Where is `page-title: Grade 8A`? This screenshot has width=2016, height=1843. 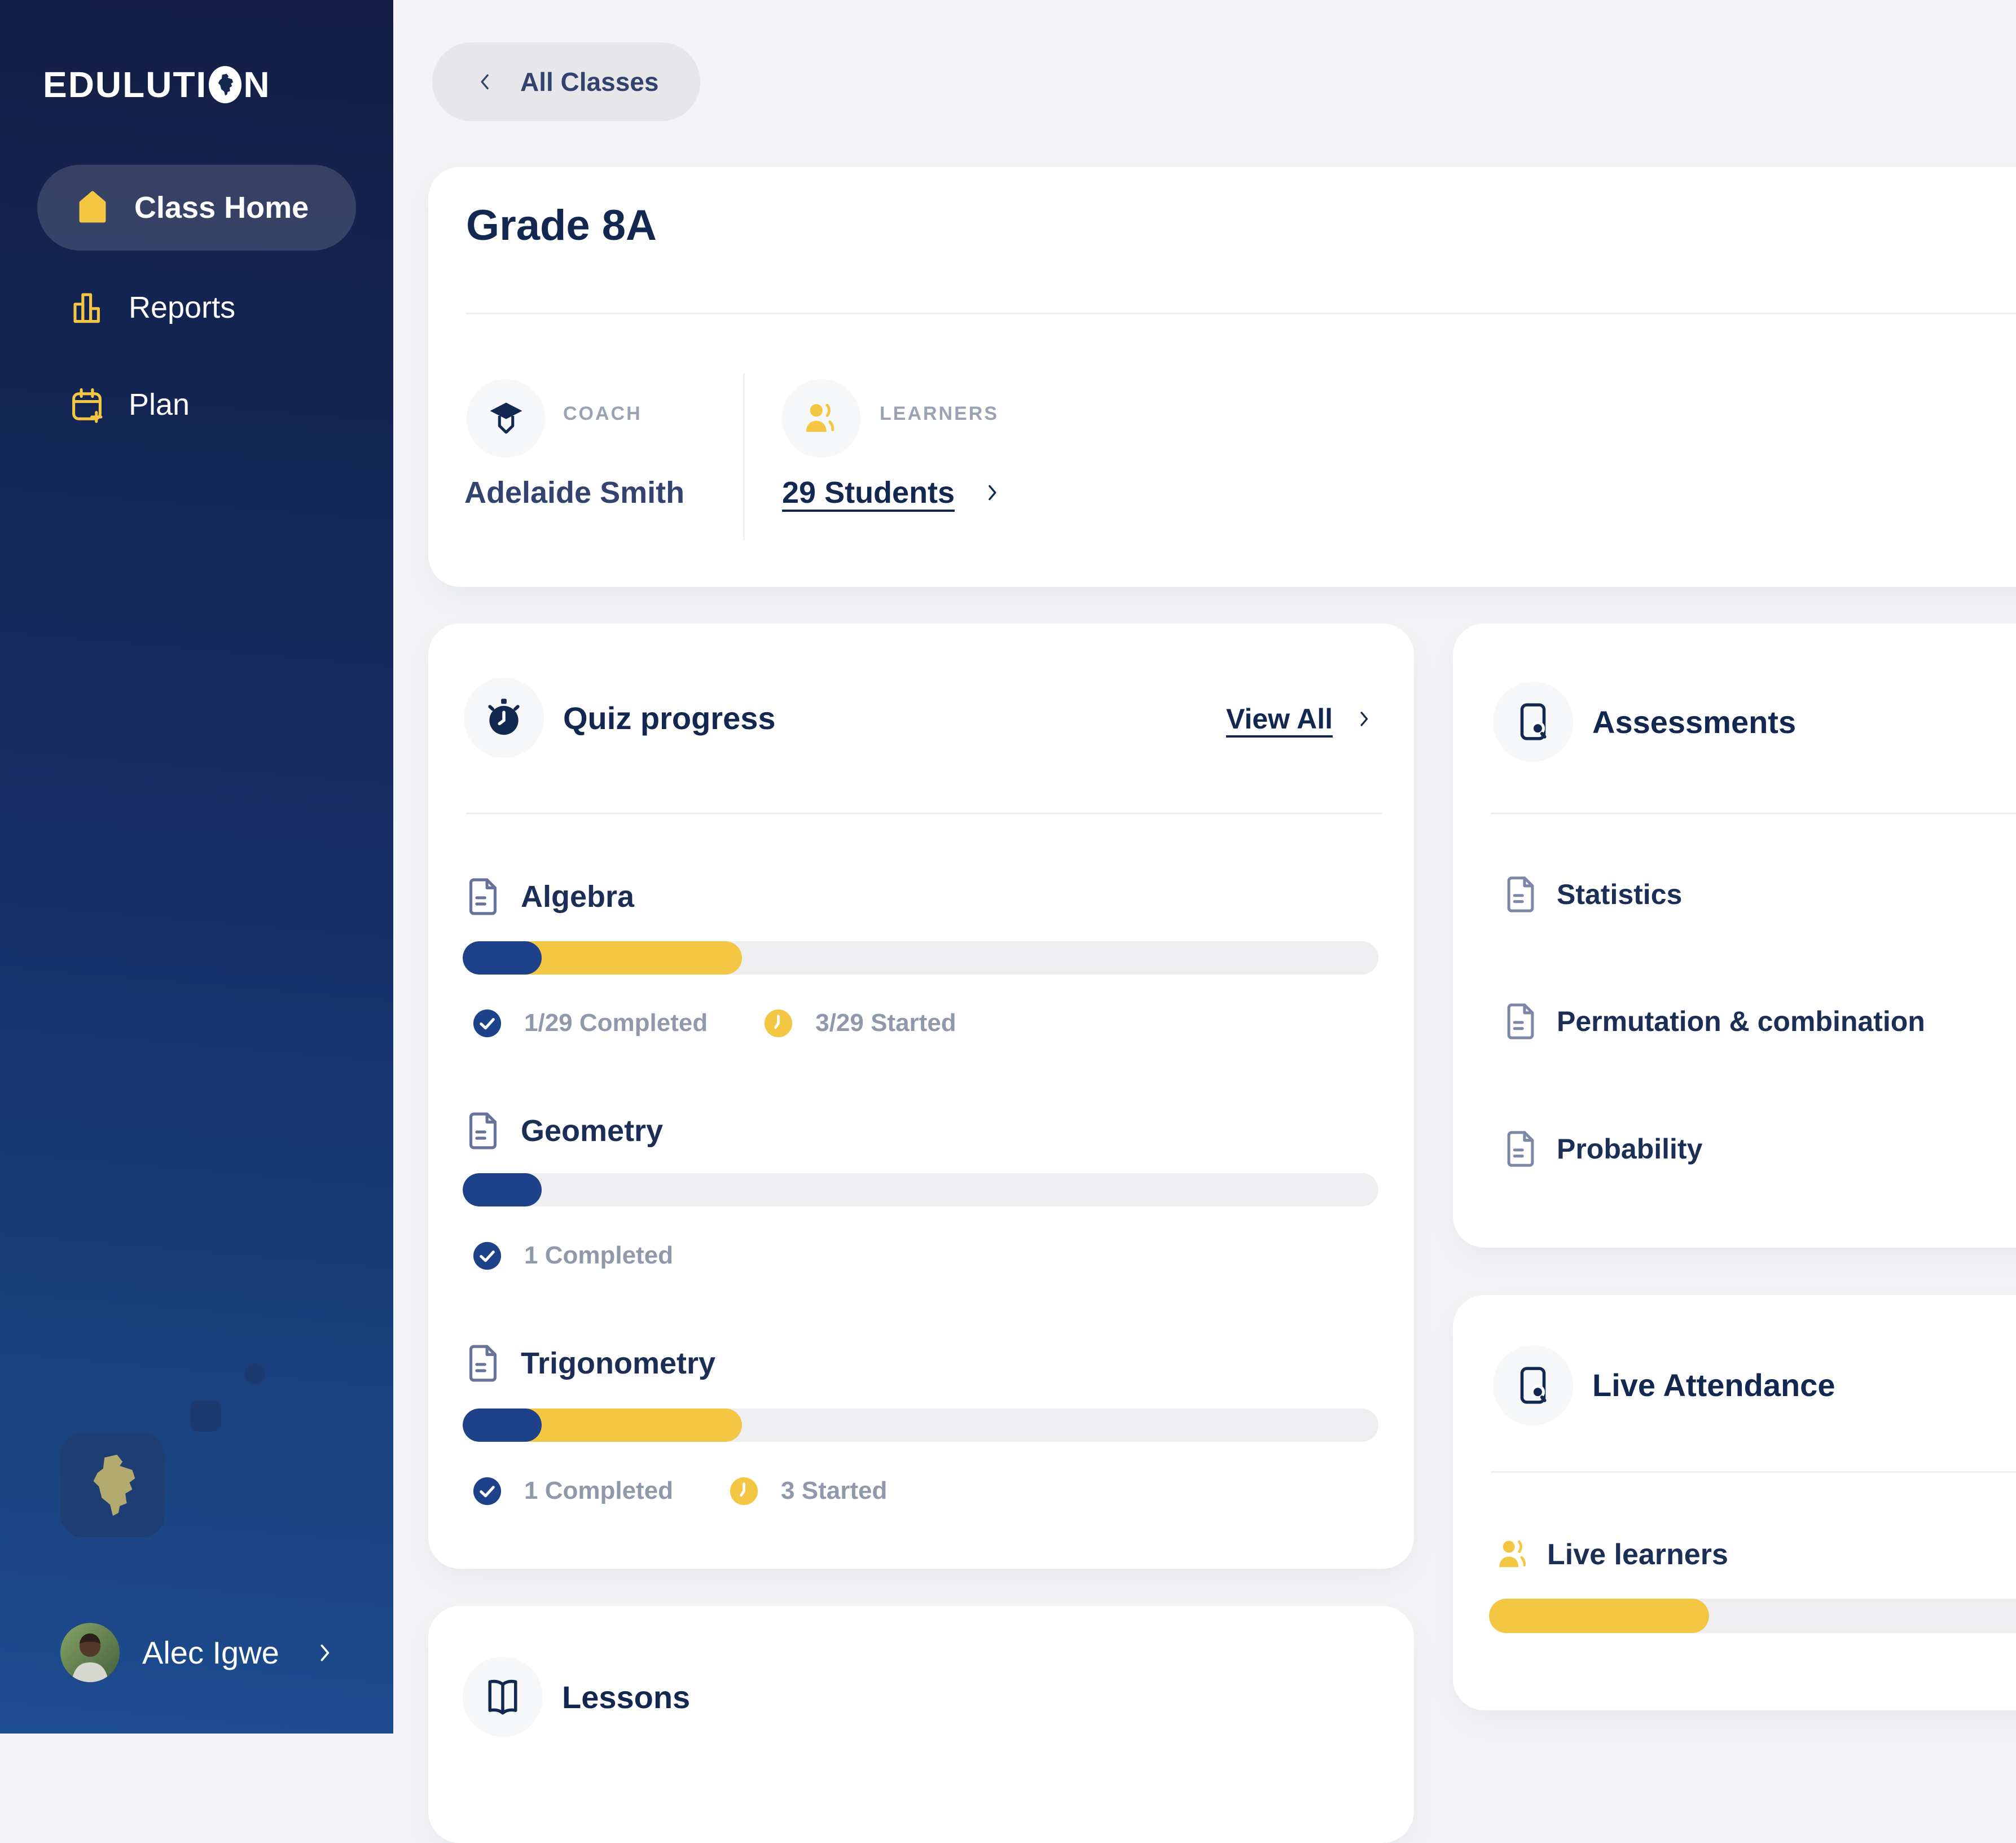
page-title: Grade 8A is located at coordinates (561, 225).